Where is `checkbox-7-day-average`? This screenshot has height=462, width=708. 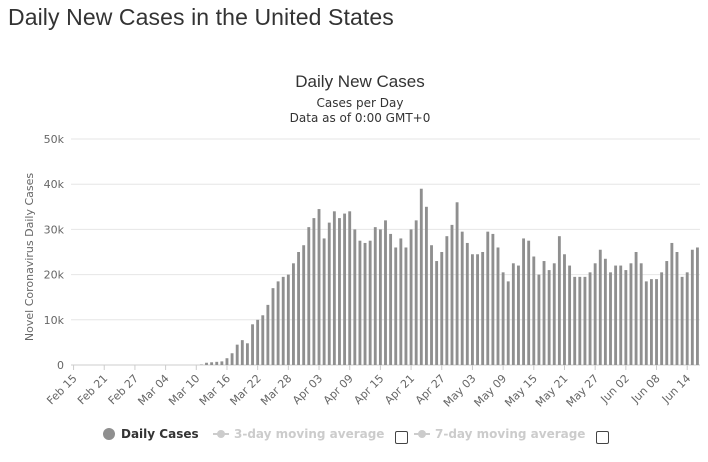 checkbox-7-day-average is located at coordinates (602, 437).